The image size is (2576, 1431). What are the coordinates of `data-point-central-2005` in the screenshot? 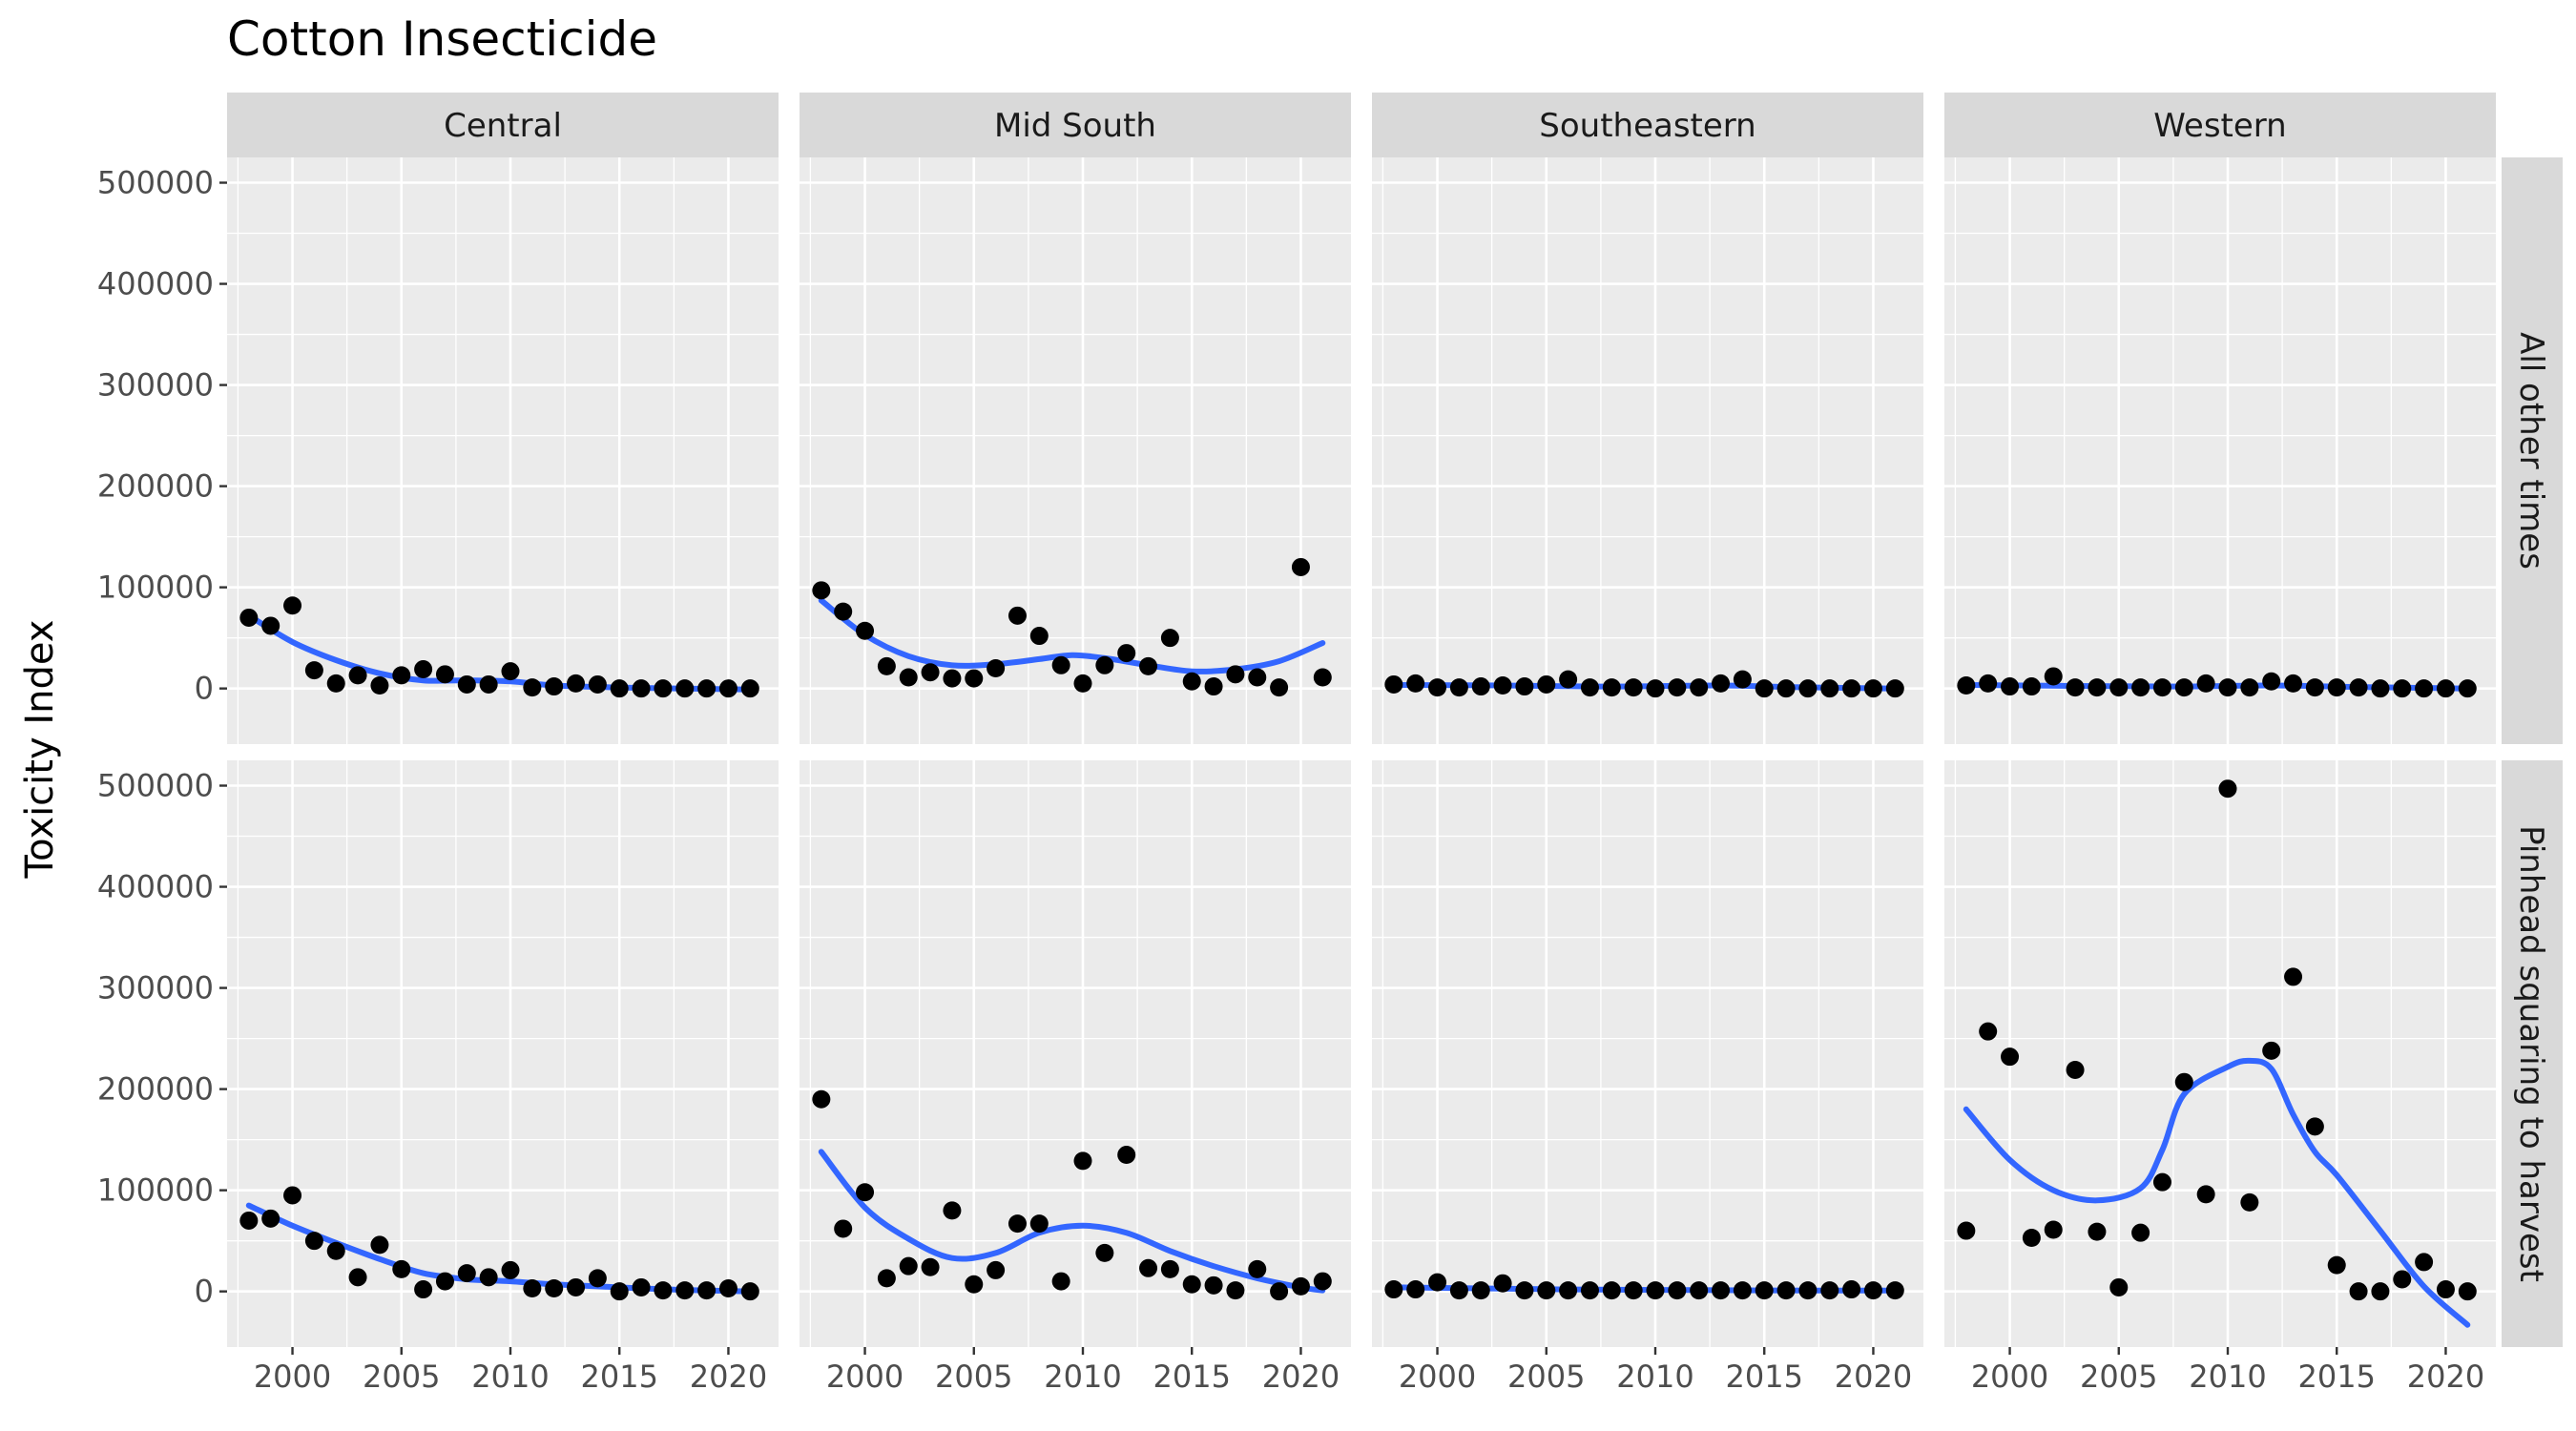 It's located at (401, 1268).